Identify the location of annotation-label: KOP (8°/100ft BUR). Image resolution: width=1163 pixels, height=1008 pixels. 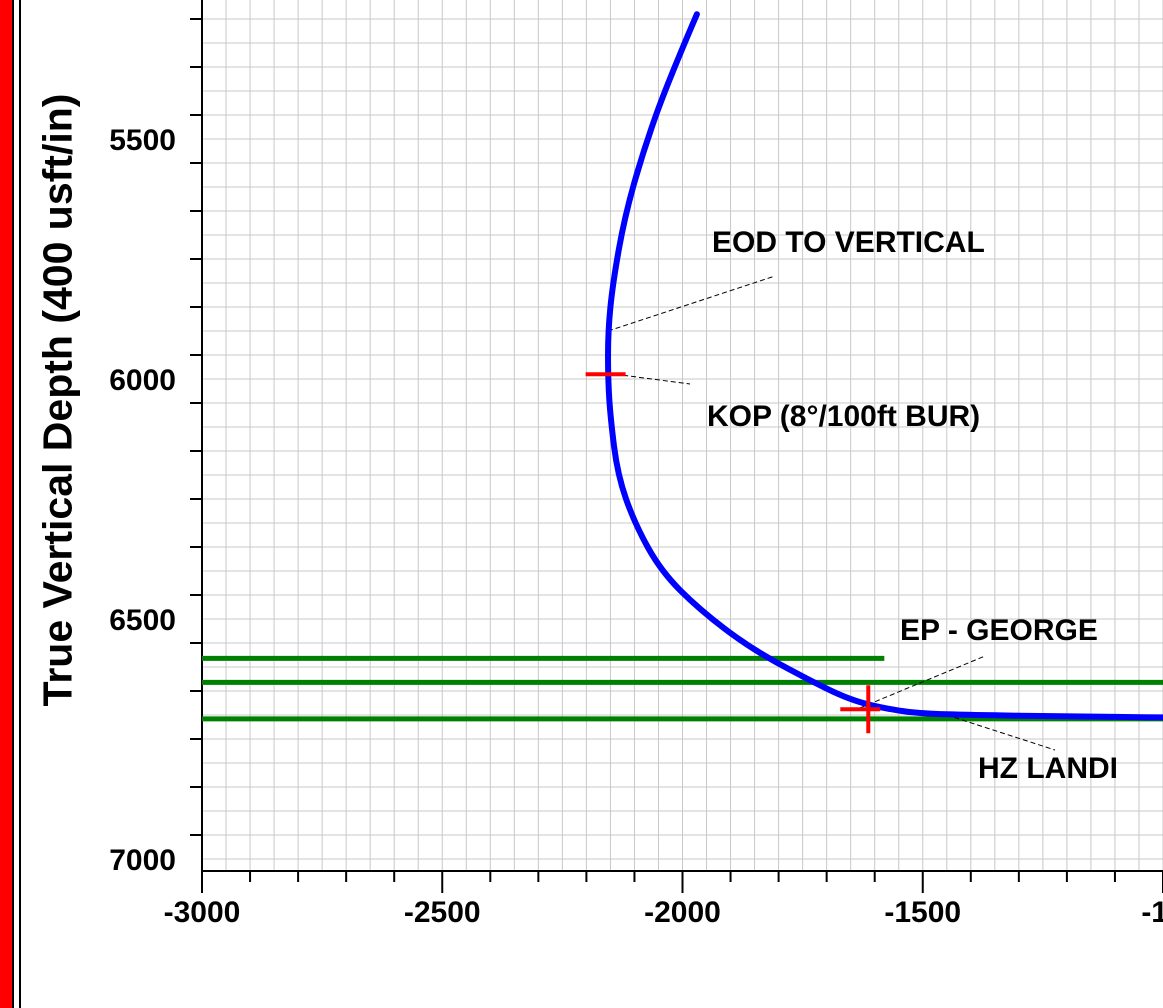
(843, 416).